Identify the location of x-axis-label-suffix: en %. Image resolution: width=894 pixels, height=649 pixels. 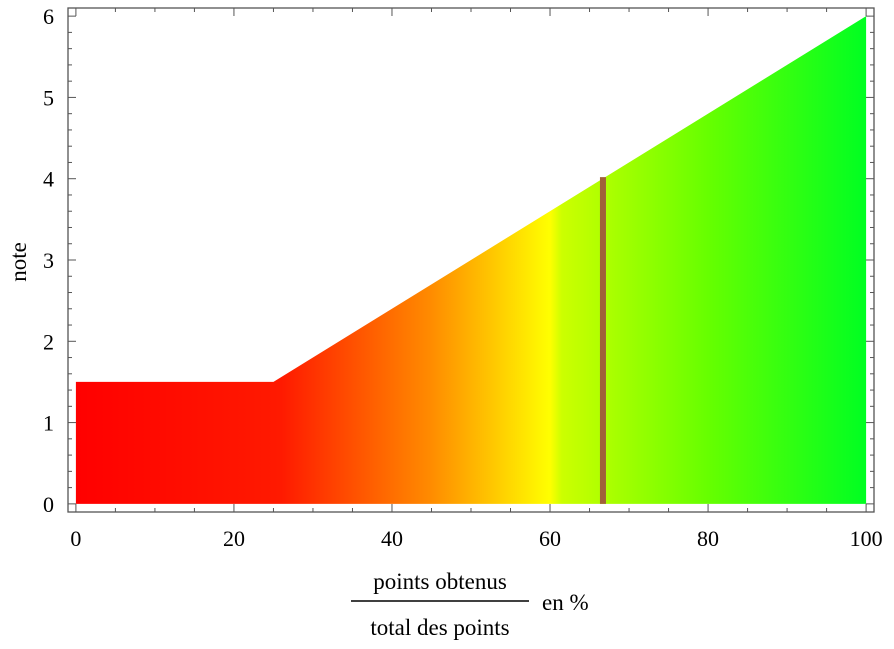
(565, 602).